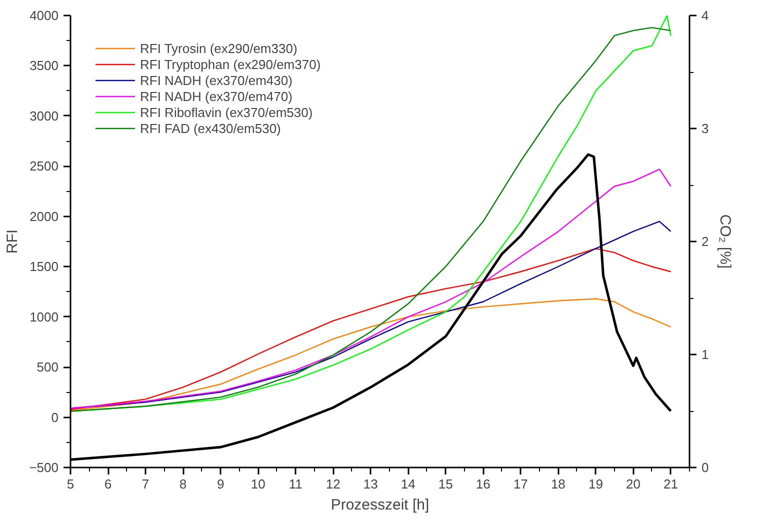 The image size is (769, 527). Describe the element at coordinates (258, 484) in the screenshot. I see `x-tick-label: 10` at that location.